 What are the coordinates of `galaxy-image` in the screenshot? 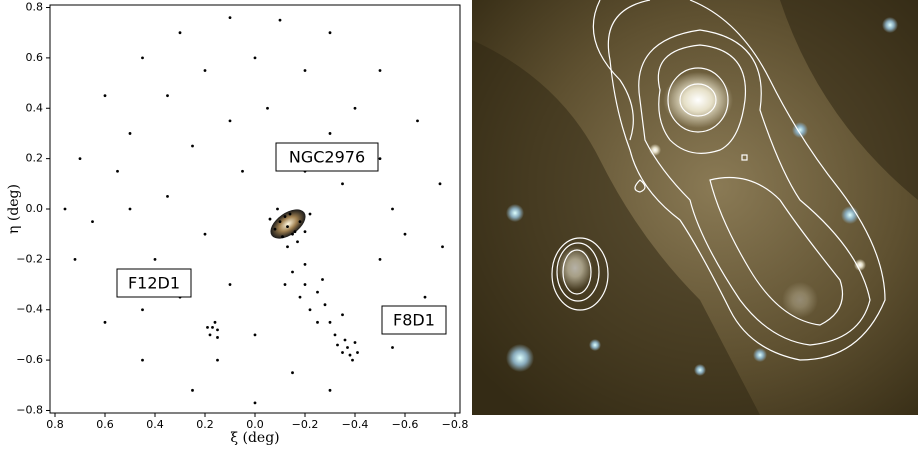 It's located at (288, 224).